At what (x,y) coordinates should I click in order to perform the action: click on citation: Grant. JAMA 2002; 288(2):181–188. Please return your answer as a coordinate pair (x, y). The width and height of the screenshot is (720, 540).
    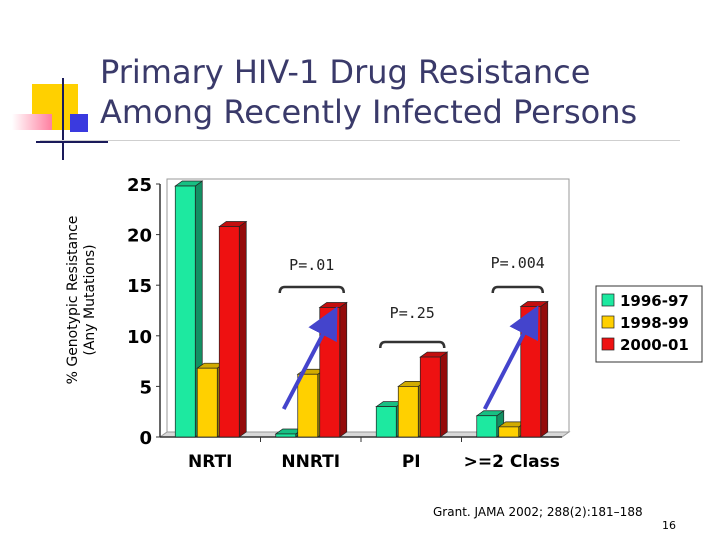
    Looking at the image, I should click on (538, 512).